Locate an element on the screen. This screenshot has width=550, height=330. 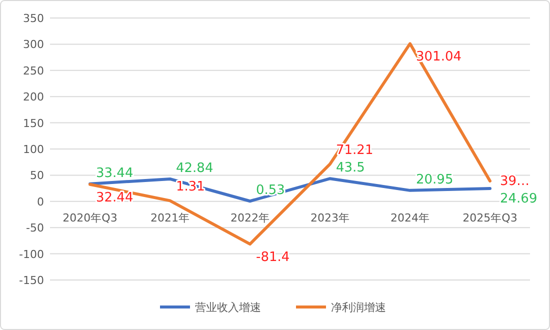
data-label: 43.5 is located at coordinates (350, 168).